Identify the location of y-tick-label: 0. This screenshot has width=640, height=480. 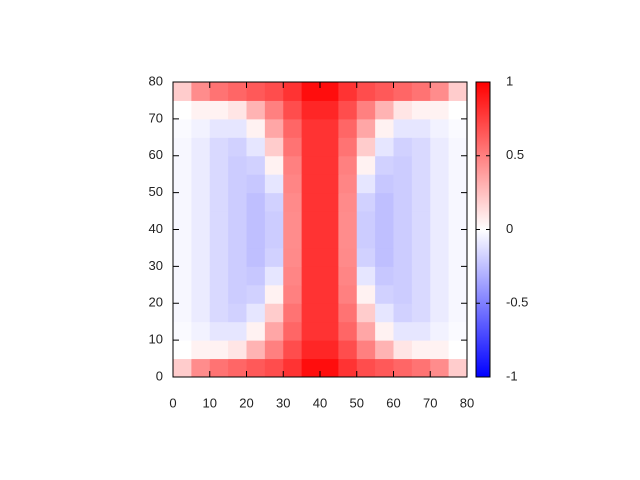
(159, 375).